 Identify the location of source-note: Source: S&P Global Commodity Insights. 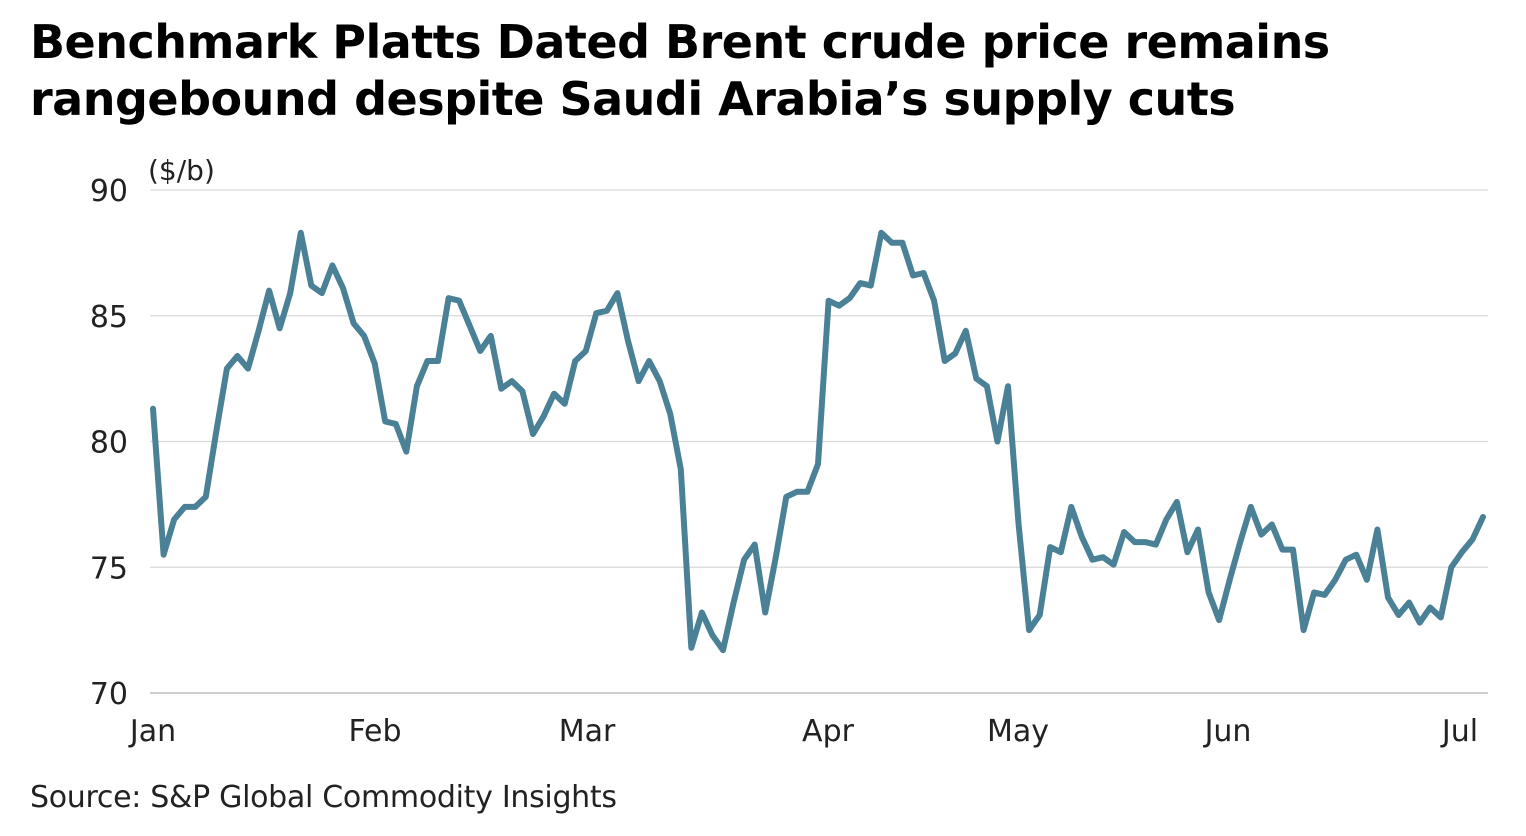
(323, 797).